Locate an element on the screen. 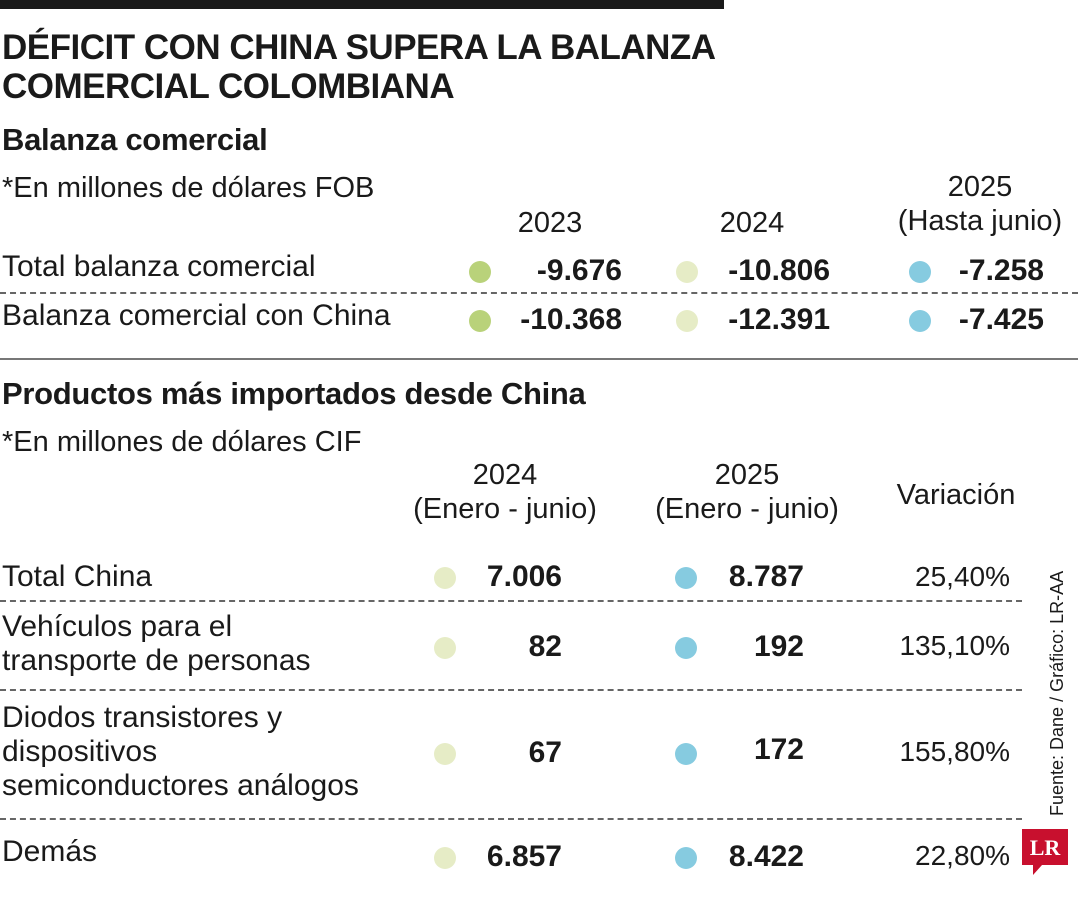  header-2024: 2024 is located at coordinates (752, 223).